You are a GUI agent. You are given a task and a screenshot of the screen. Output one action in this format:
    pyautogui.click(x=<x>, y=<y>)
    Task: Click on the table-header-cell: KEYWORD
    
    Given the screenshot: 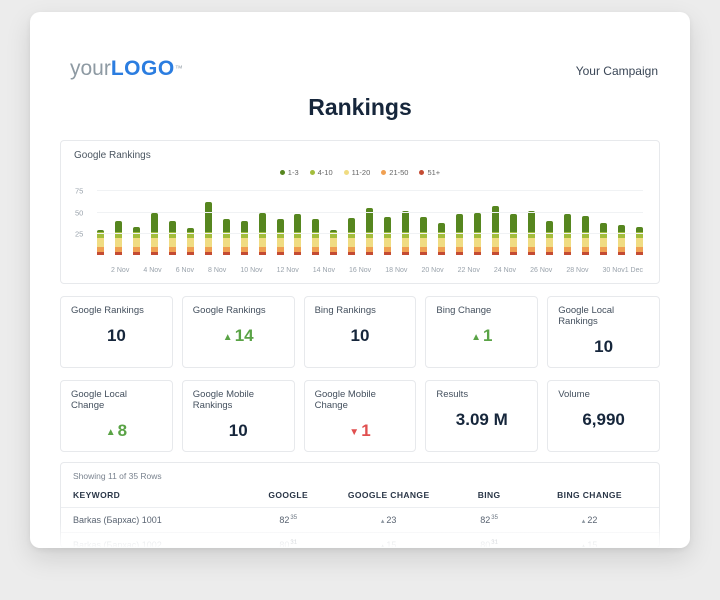 What is the action you would take?
    pyautogui.click(x=97, y=495)
    